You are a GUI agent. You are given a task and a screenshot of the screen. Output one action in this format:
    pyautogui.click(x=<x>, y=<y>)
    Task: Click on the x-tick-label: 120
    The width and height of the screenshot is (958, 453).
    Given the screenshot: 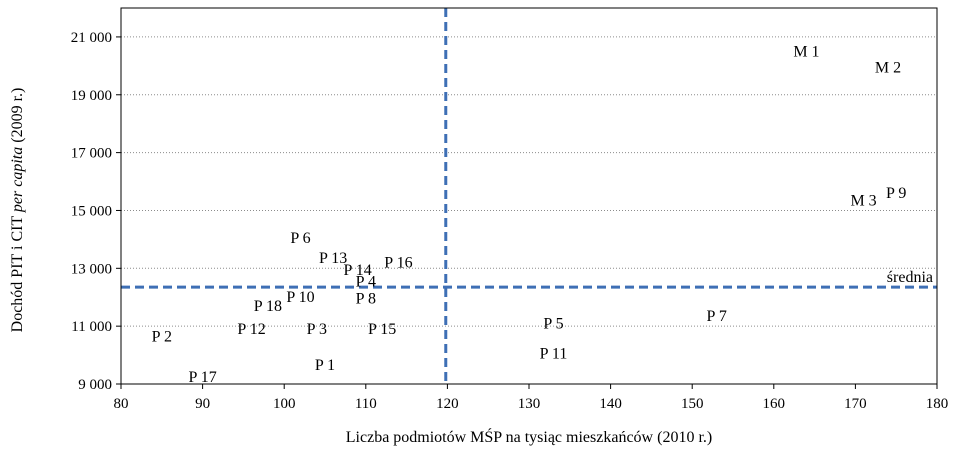 What is the action you would take?
    pyautogui.click(x=447, y=404)
    